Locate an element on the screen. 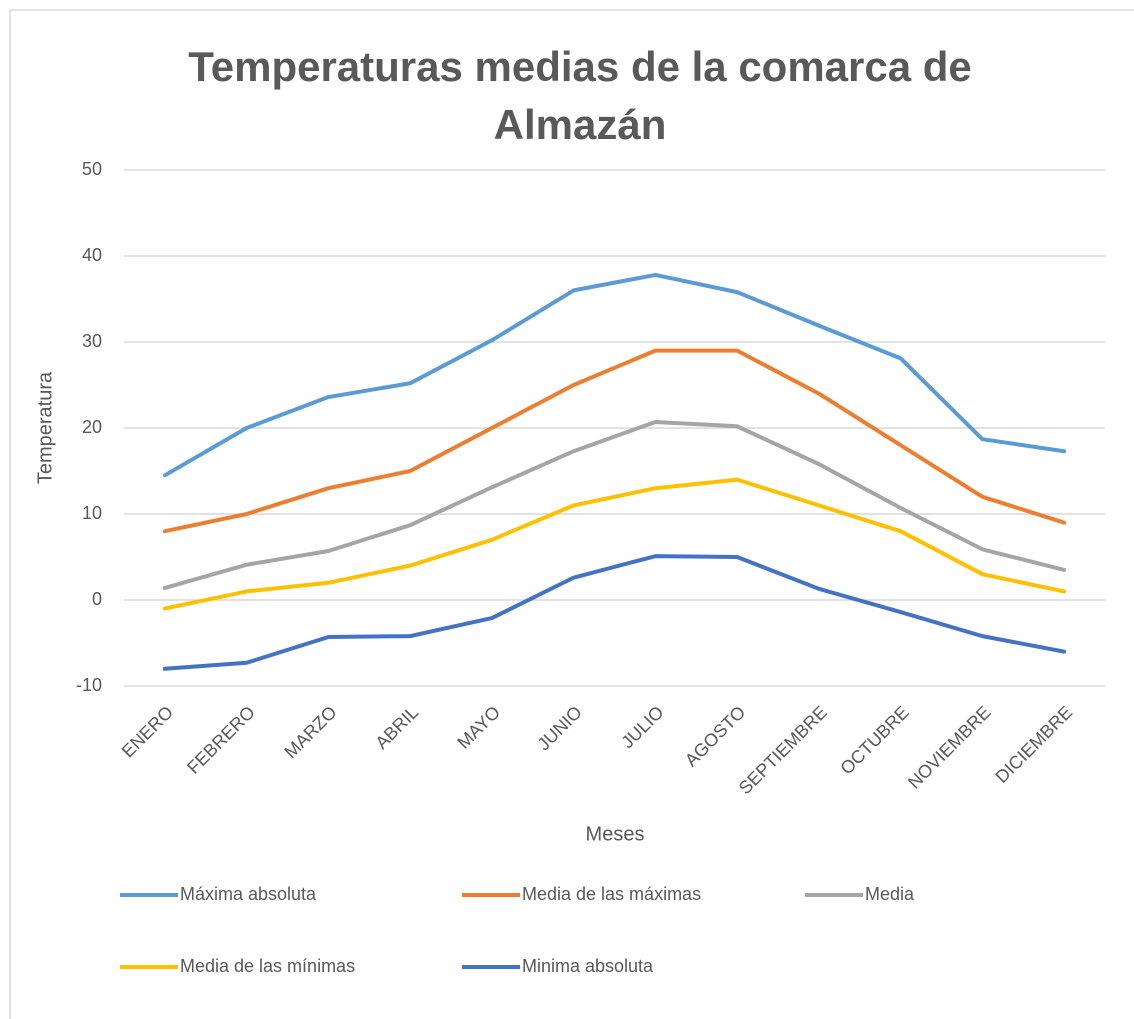  y-tick-label: -10 is located at coordinates (89, 685).